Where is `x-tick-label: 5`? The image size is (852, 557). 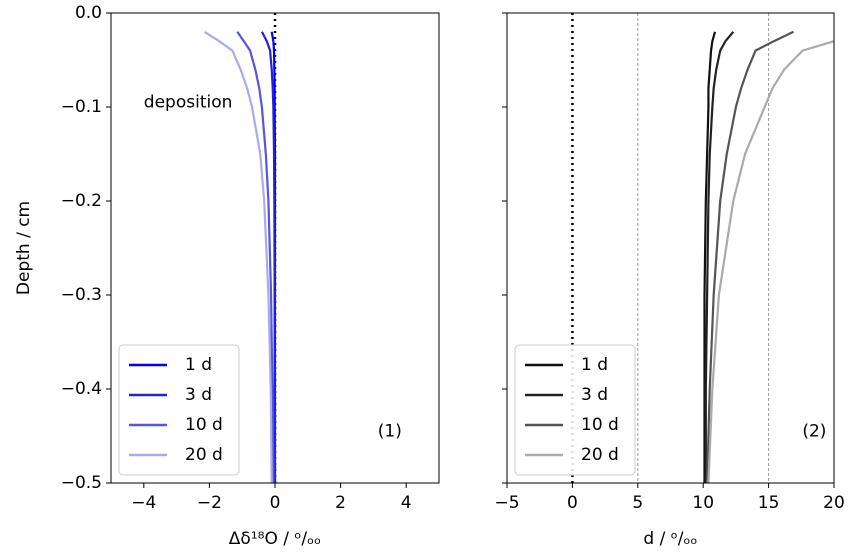 x-tick-label: 5 is located at coordinates (637, 503).